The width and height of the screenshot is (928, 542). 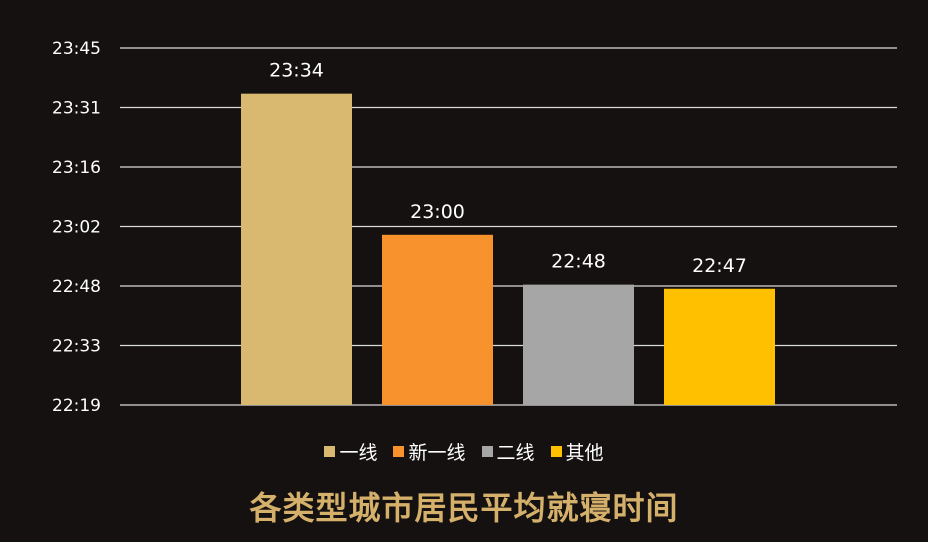 What do you see at coordinates (76, 168) in the screenshot?
I see `y-tick-label: 23:16` at bounding box center [76, 168].